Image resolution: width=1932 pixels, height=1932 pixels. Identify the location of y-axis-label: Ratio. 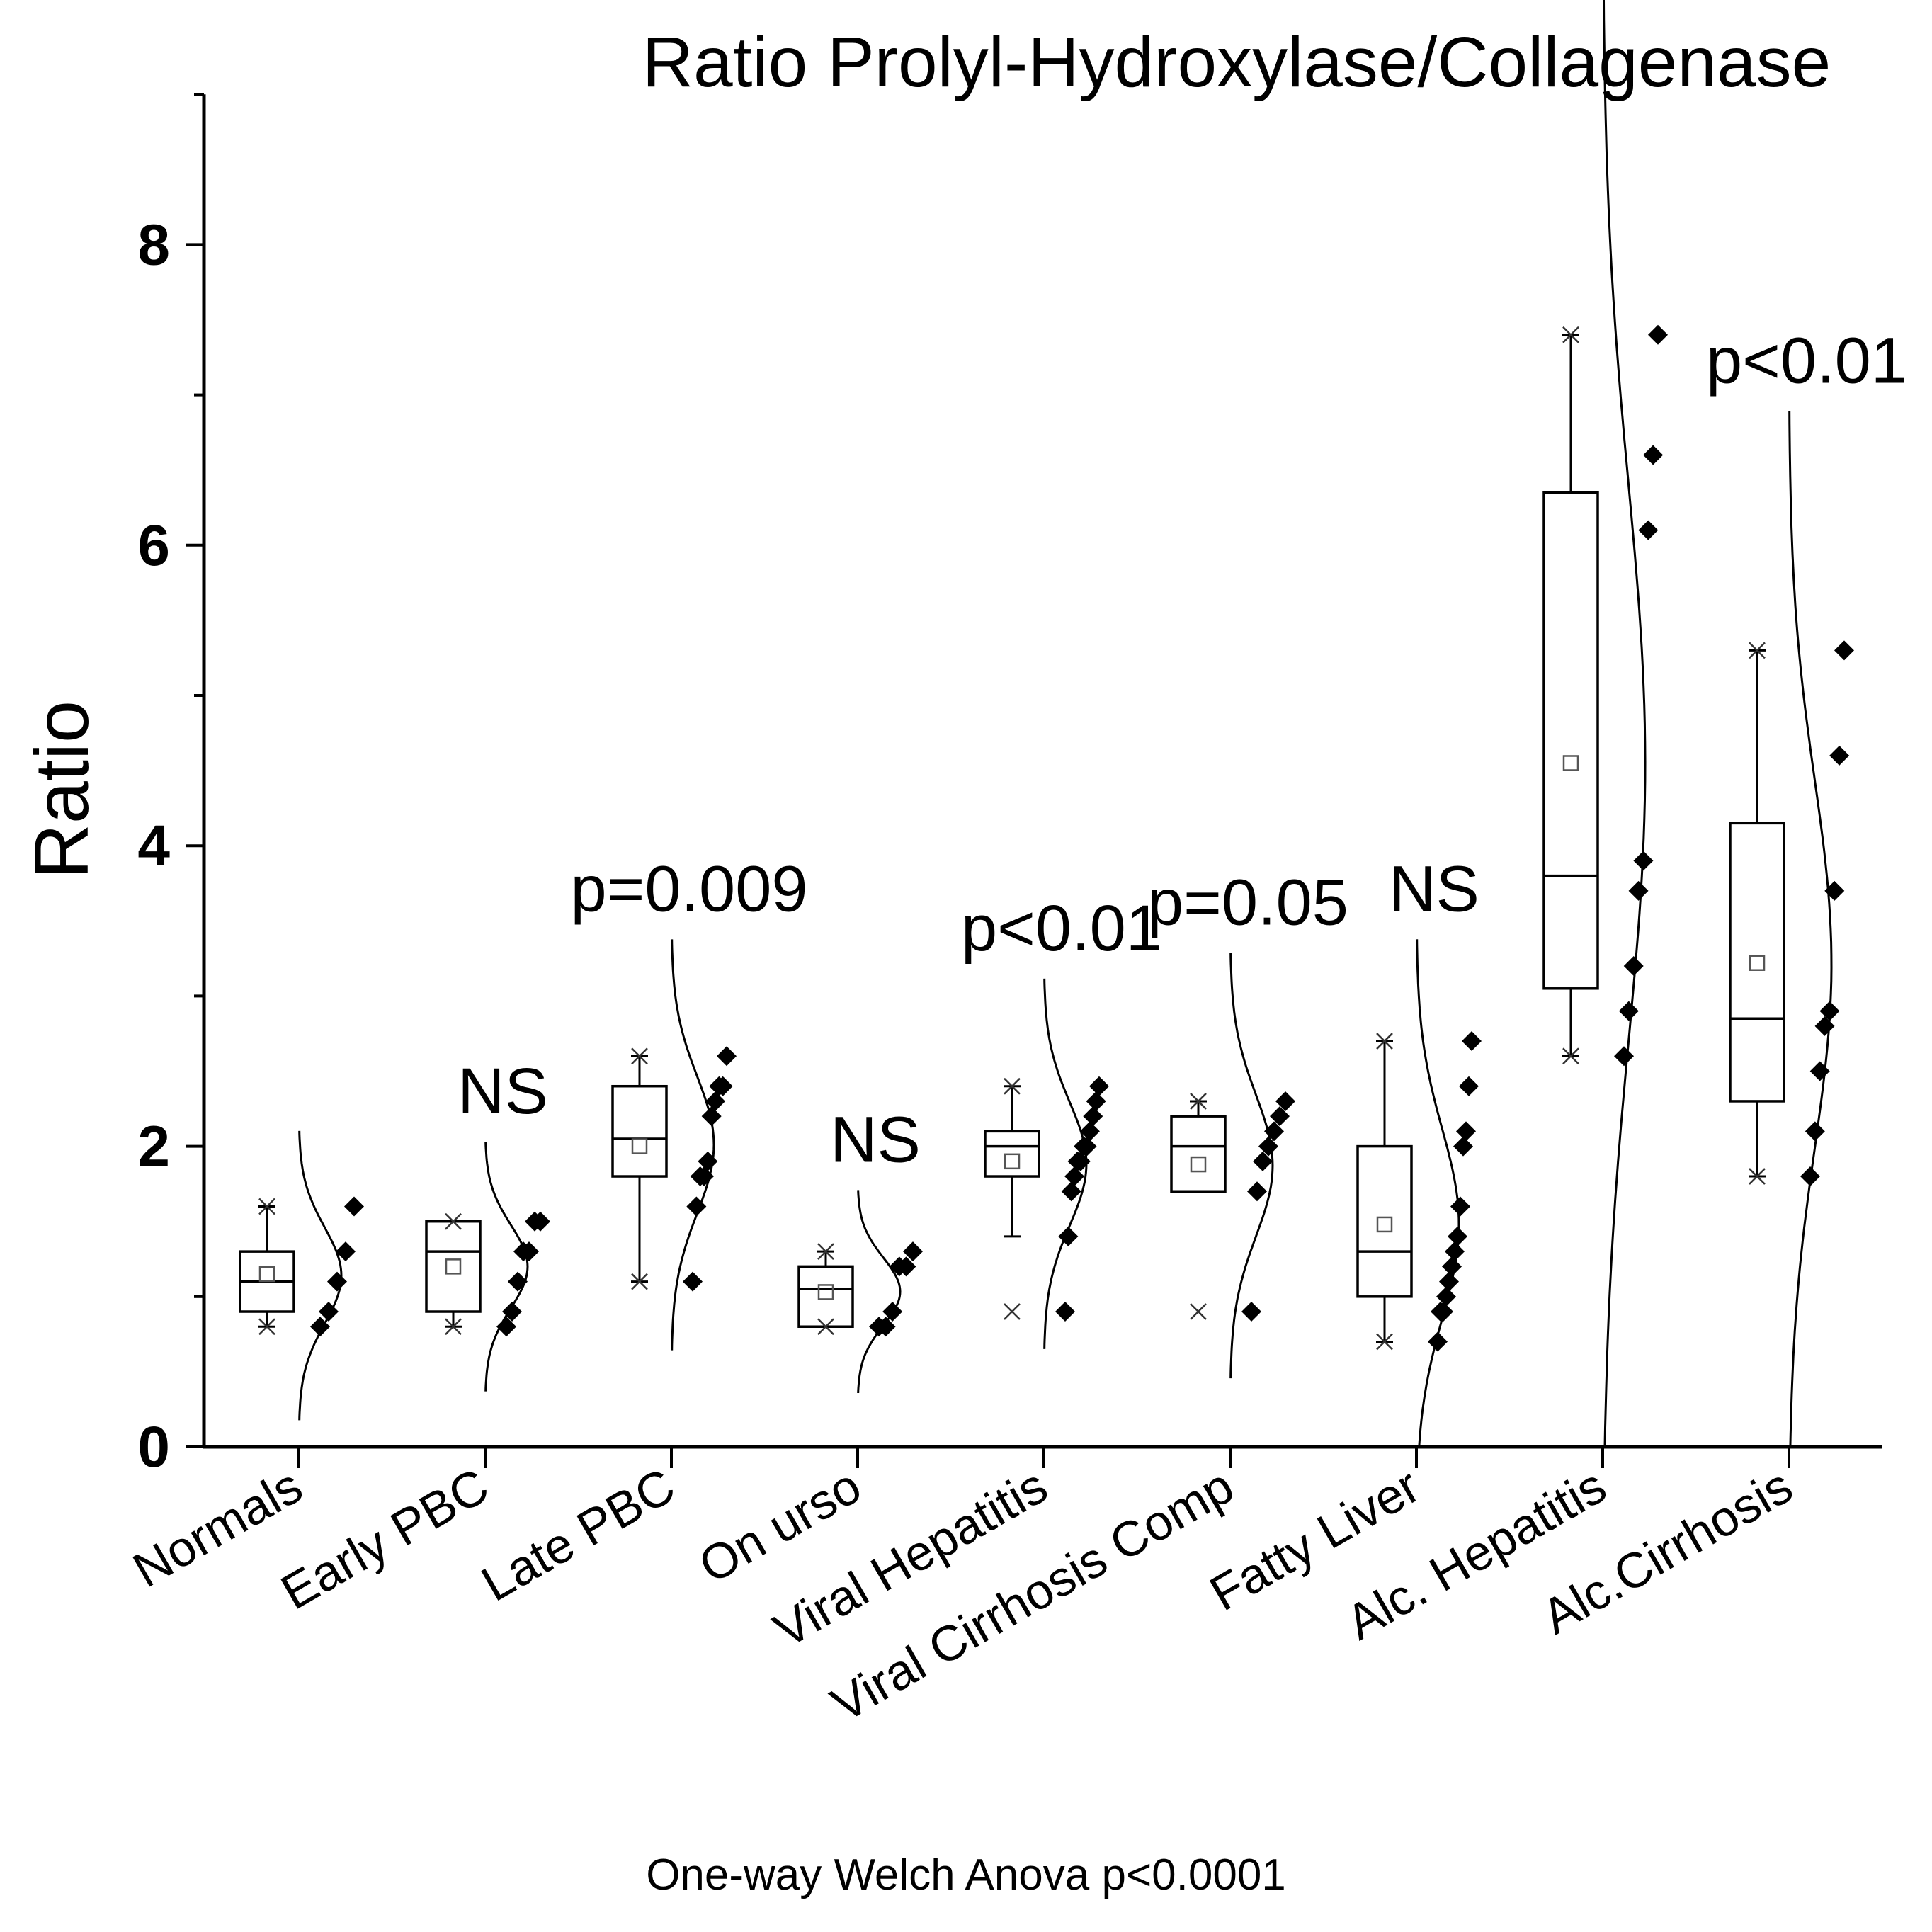
(61, 789).